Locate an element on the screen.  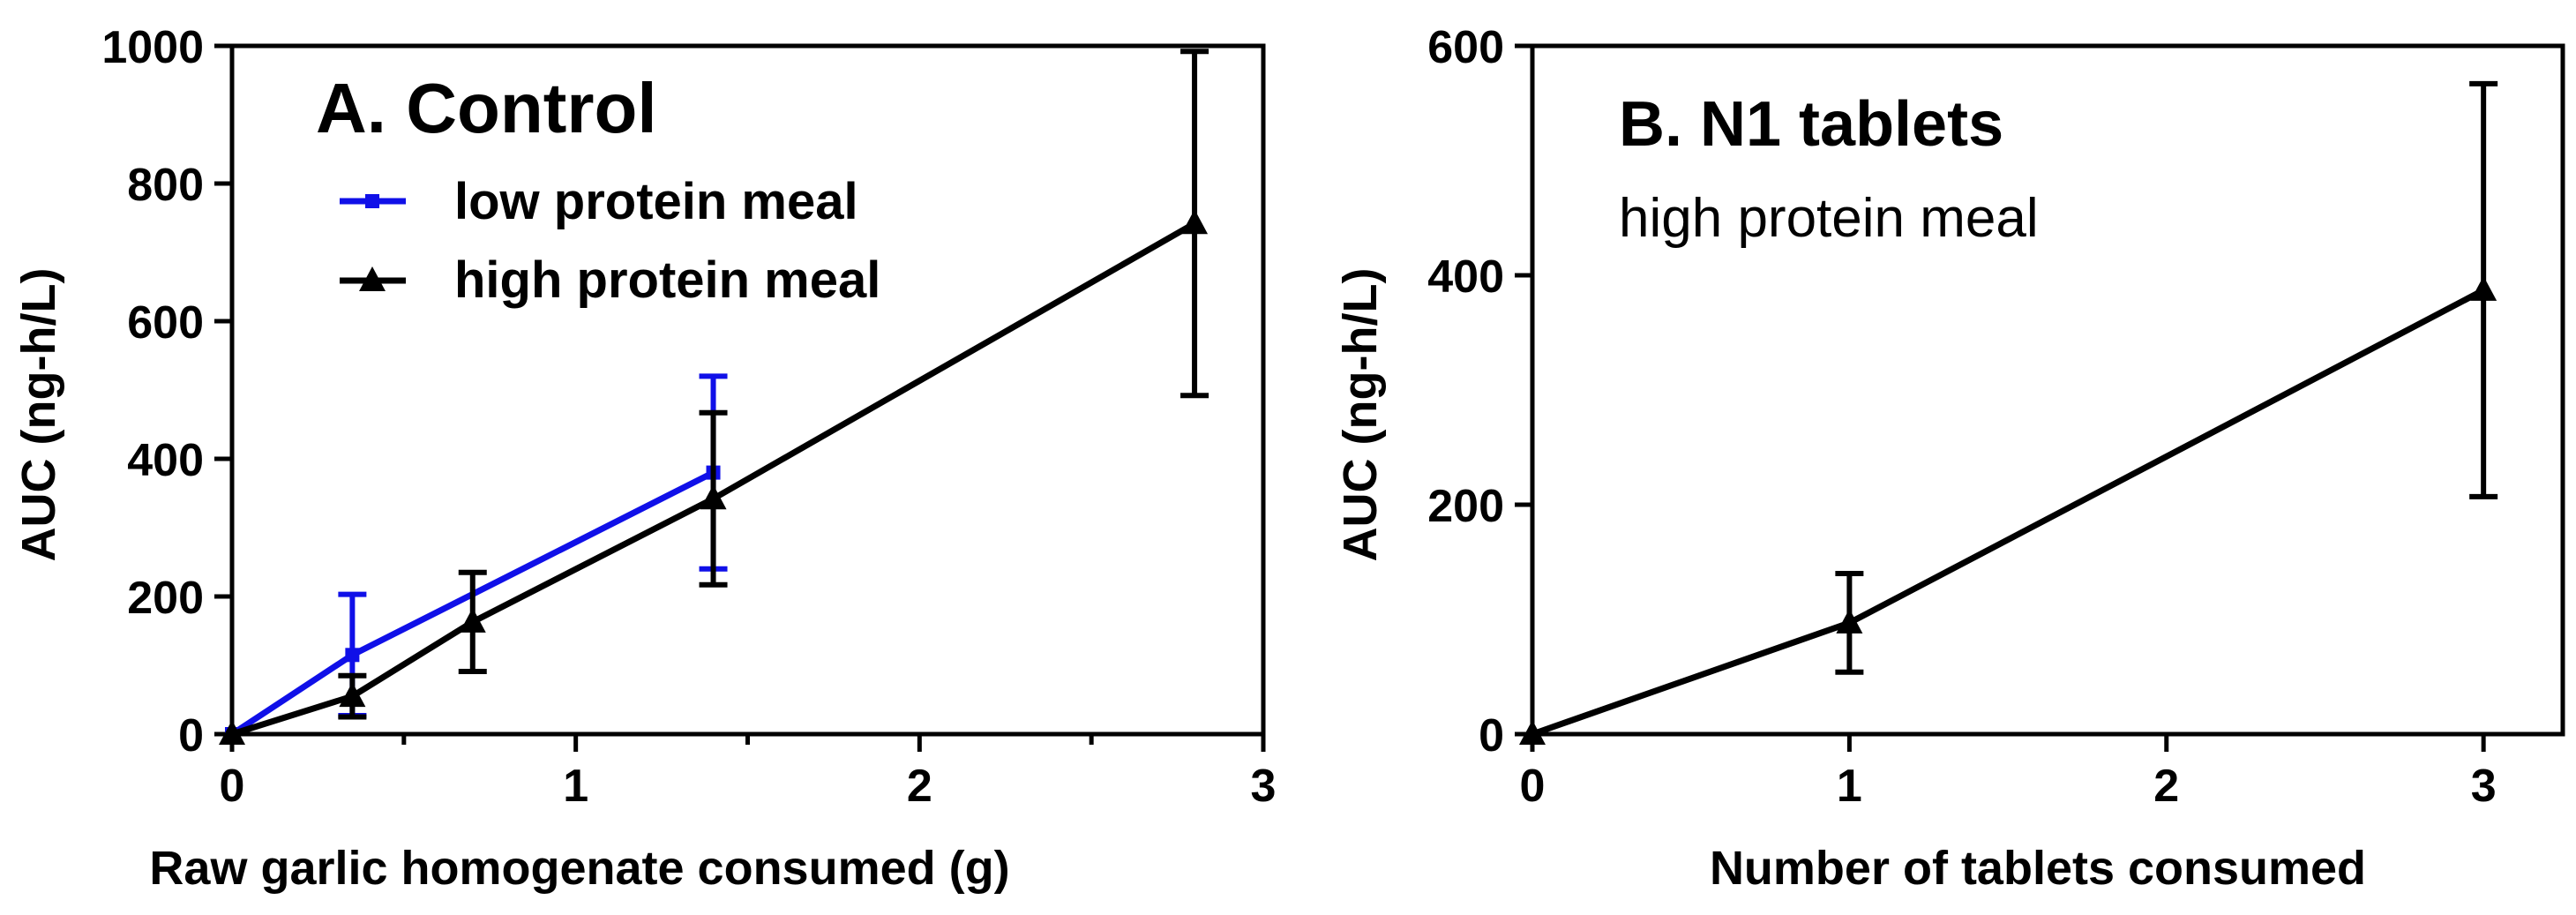
y-tick-label: 1000 is located at coordinates (153, 47).